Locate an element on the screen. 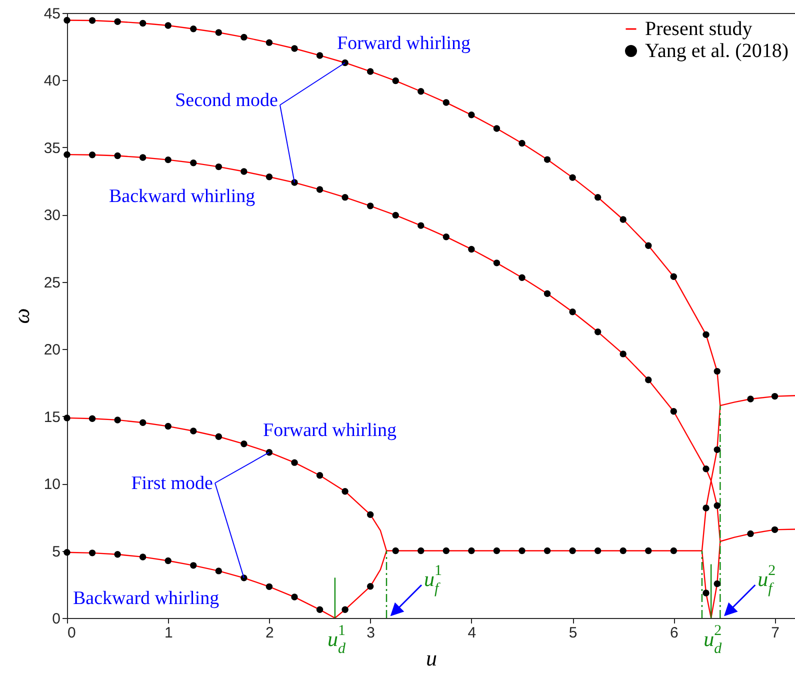 The width and height of the screenshot is (795, 681). legend-label: Present study is located at coordinates (698, 29).